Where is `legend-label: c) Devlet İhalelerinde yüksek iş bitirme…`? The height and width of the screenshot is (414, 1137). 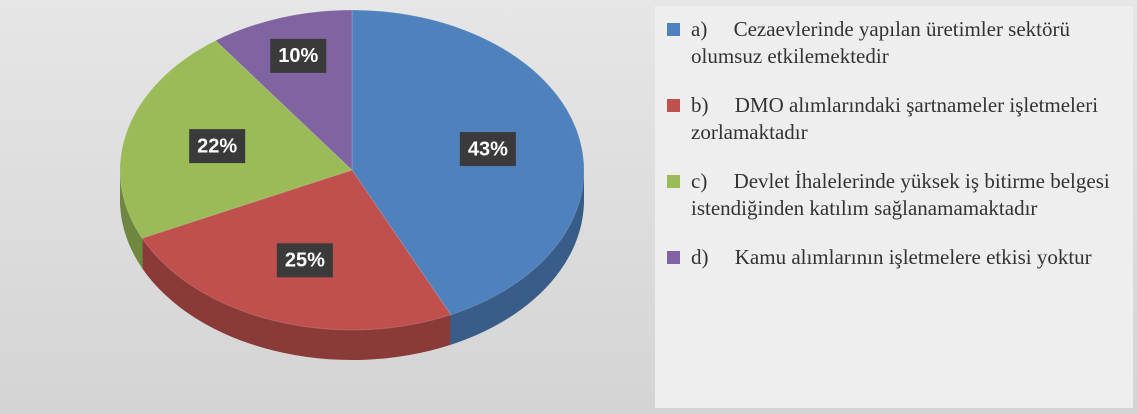 legend-label: c) Devlet İhalelerinde yüksek iş bitirme… is located at coordinates (903, 194).